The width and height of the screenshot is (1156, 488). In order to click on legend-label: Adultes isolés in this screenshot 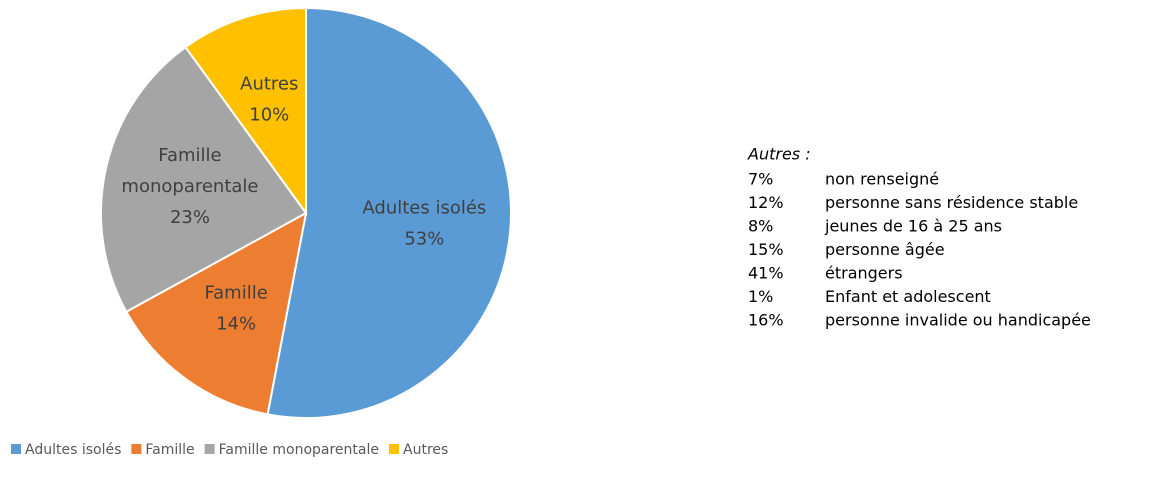, I will do `click(73, 450)`.